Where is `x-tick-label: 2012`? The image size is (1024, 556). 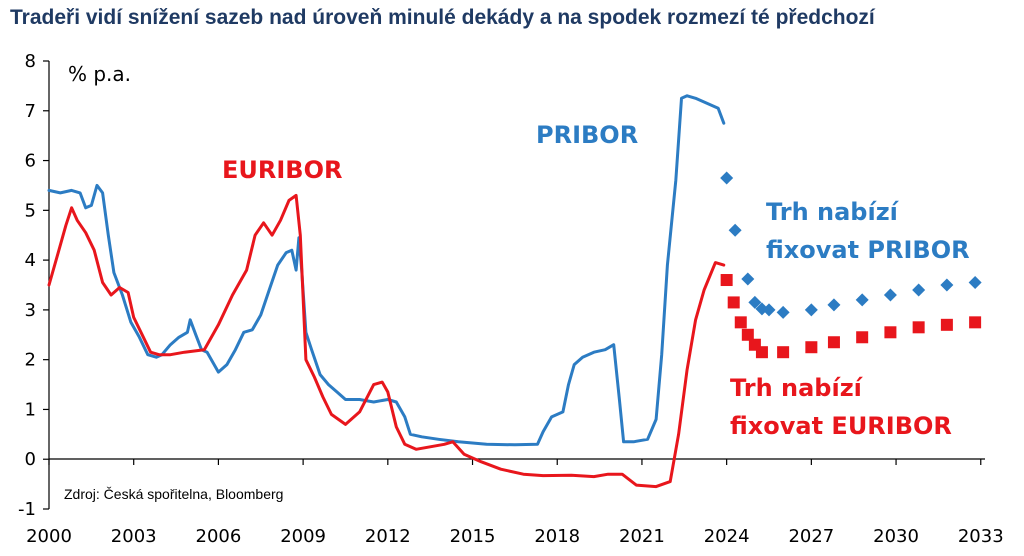 x-tick-label: 2012 is located at coordinates (388, 536).